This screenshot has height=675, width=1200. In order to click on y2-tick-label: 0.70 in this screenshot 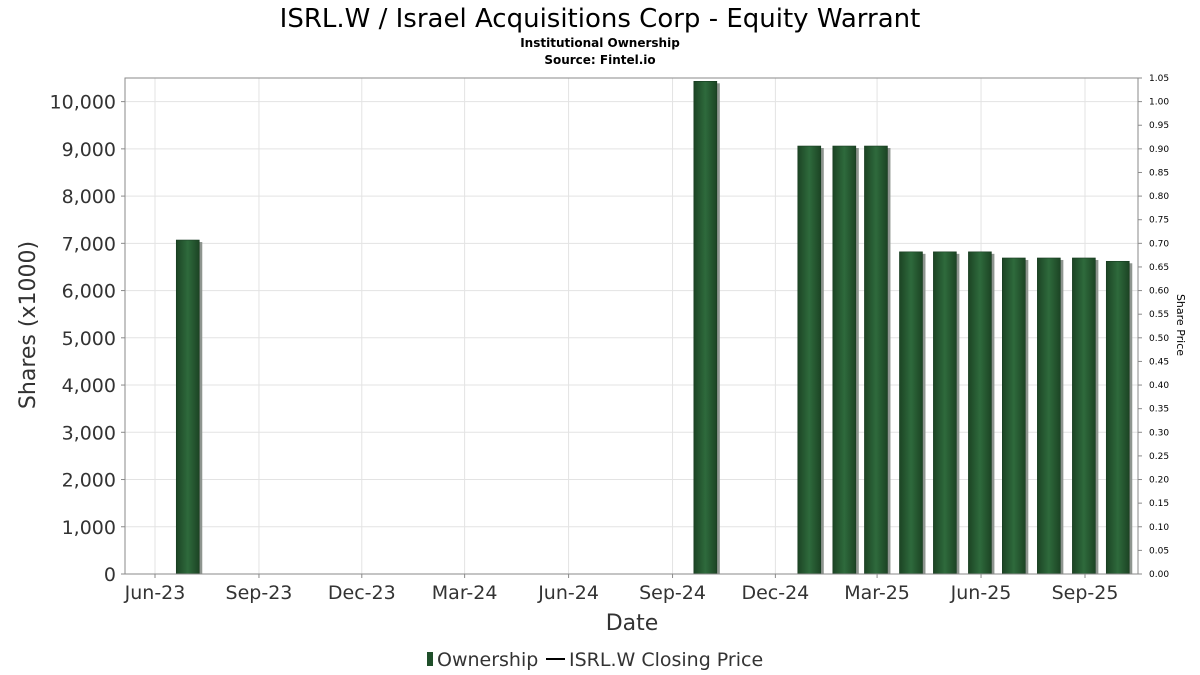, I will do `click(1159, 244)`.